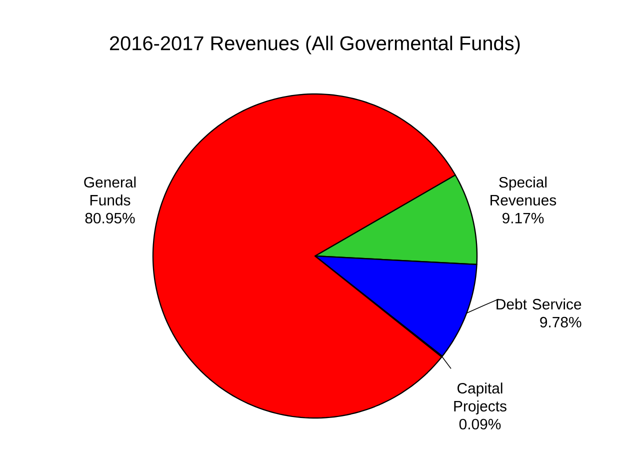 This screenshot has height=458, width=626. What do you see at coordinates (110, 191) in the screenshot?
I see `slice-label: General Funds` at bounding box center [110, 191].